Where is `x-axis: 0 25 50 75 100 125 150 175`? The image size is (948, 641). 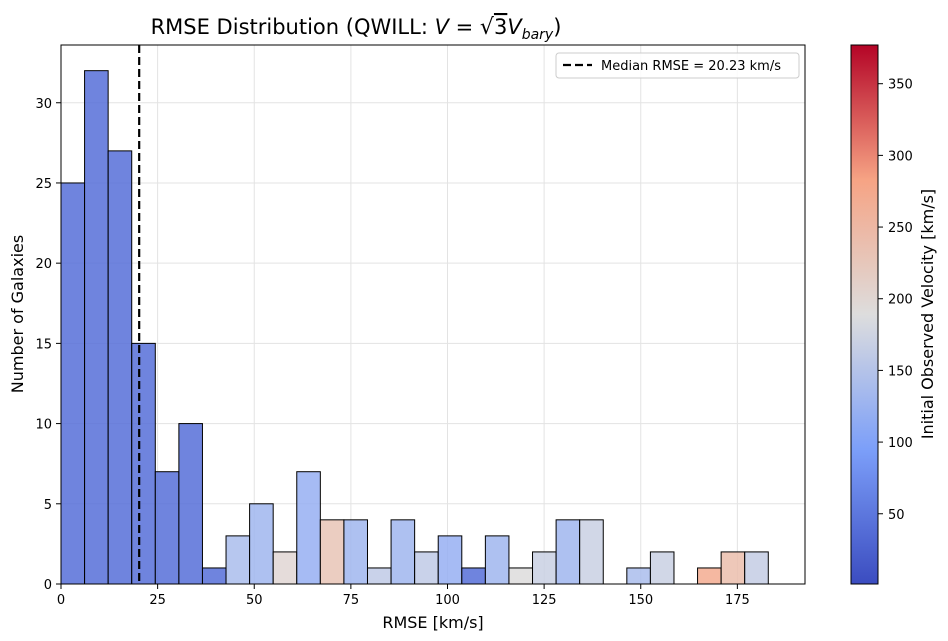
x-axis: 0 25 50 75 100 125 150 175 is located at coordinates (403, 596).